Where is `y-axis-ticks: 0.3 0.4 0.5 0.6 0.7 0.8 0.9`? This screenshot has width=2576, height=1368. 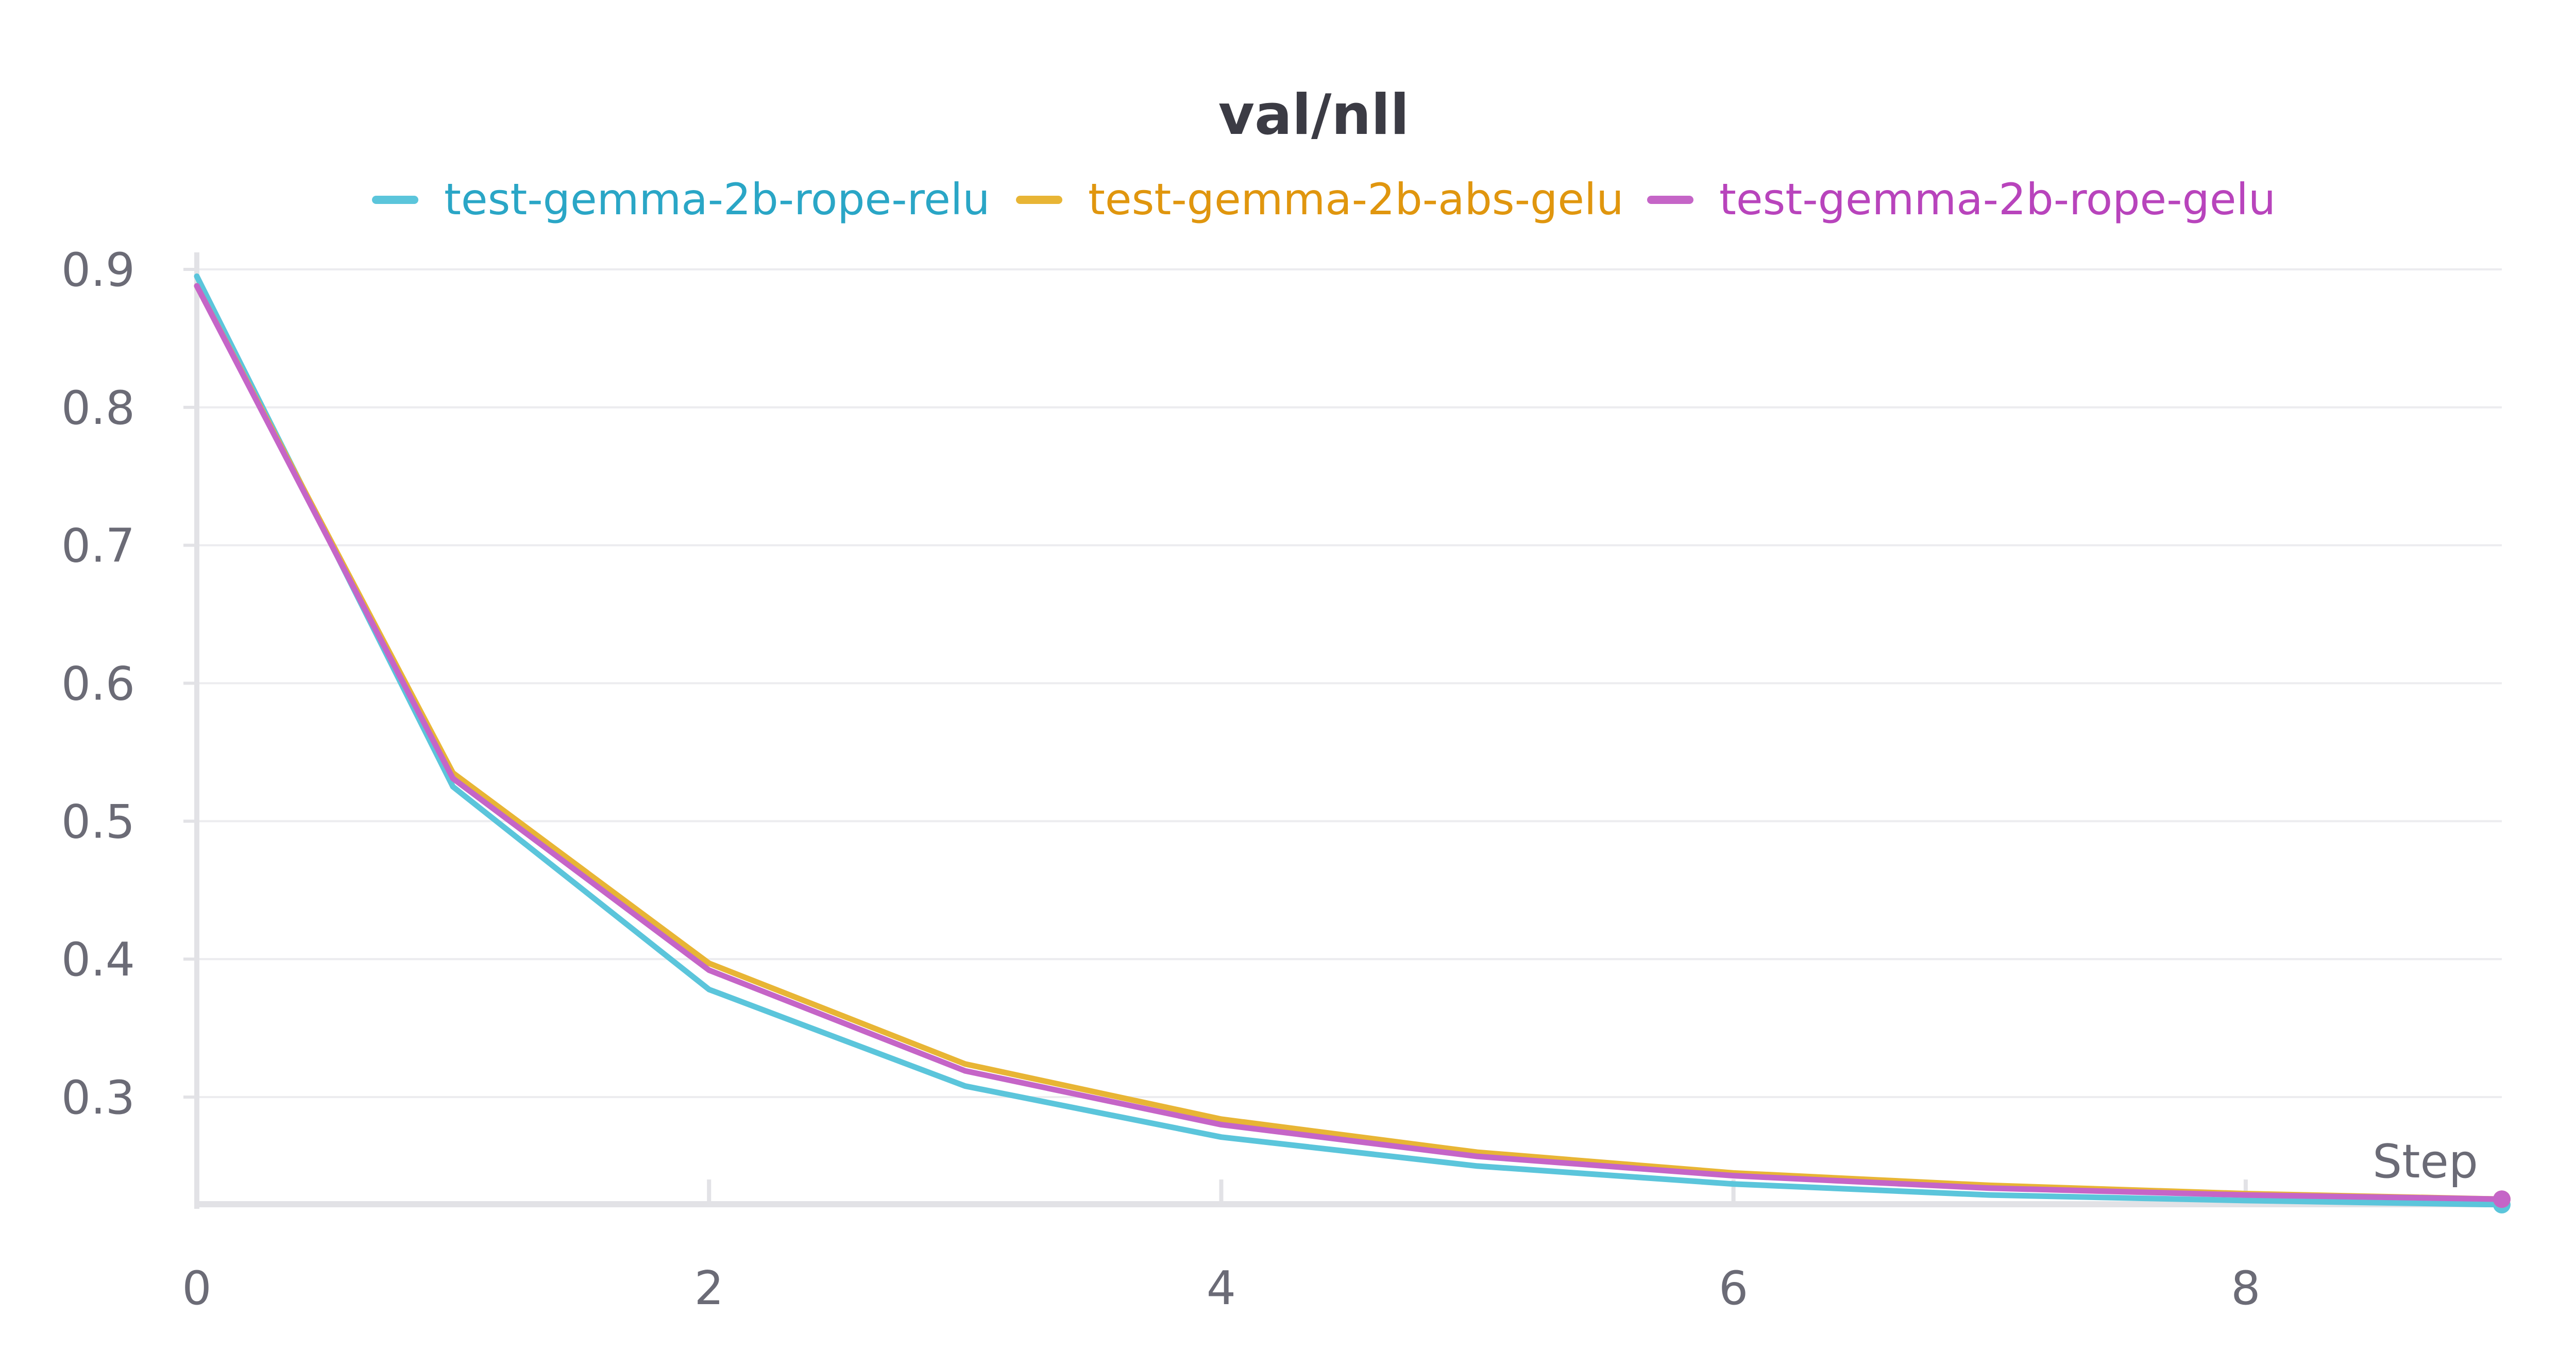
y-axis-ticks: 0.3 0.4 0.5 0.6 0.7 0.8 0.9 is located at coordinates (129, 684).